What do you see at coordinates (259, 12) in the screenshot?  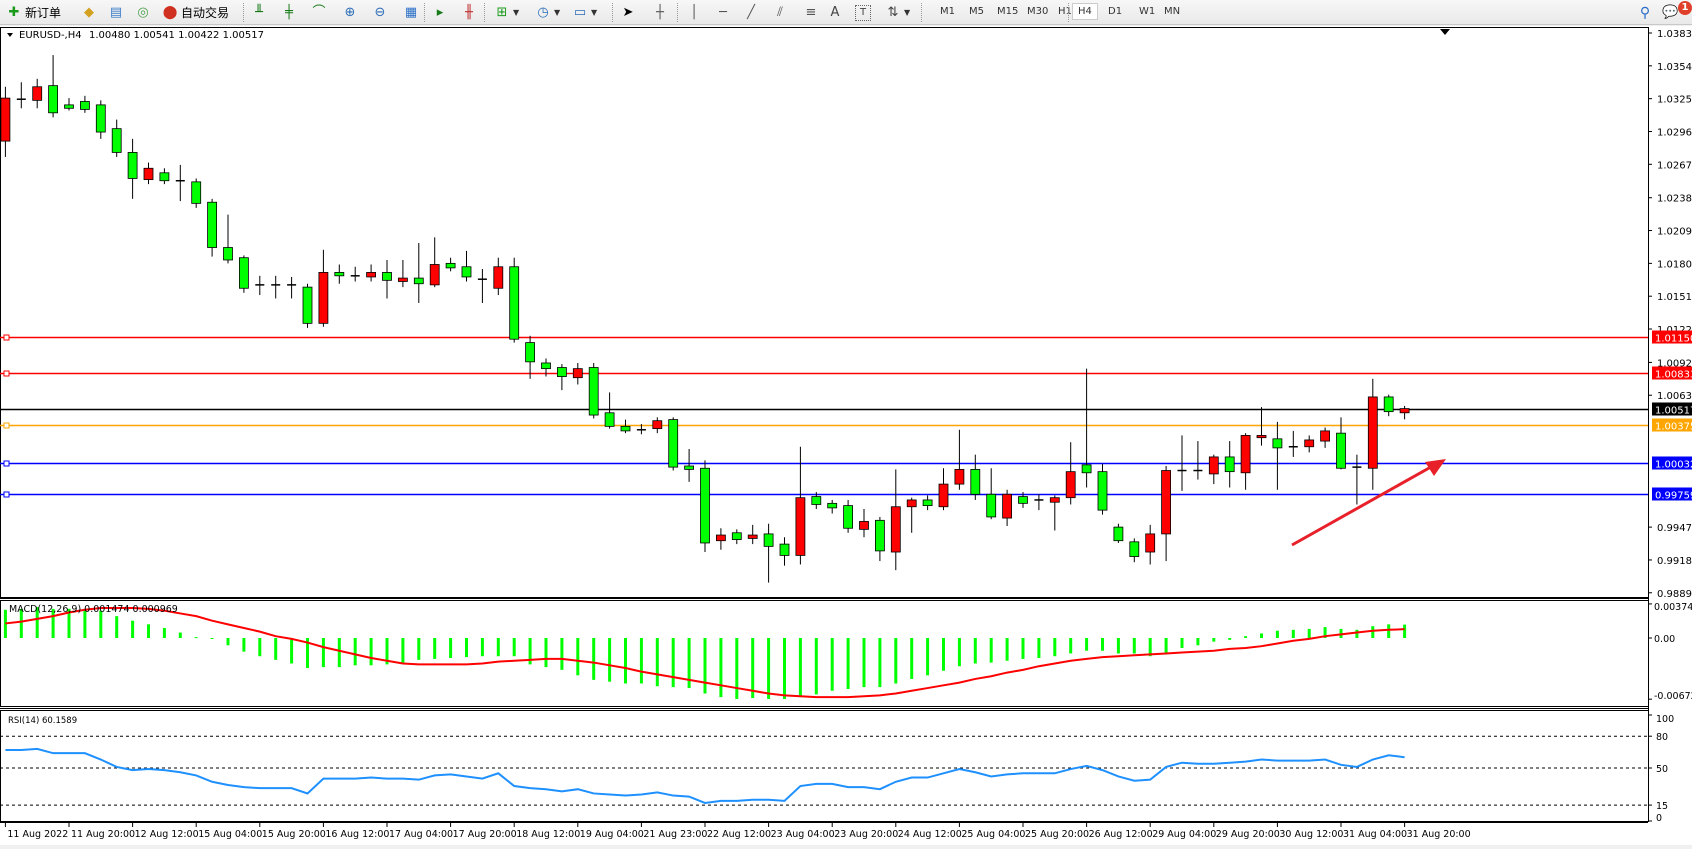 I see `bar-chart-button: ╨` at bounding box center [259, 12].